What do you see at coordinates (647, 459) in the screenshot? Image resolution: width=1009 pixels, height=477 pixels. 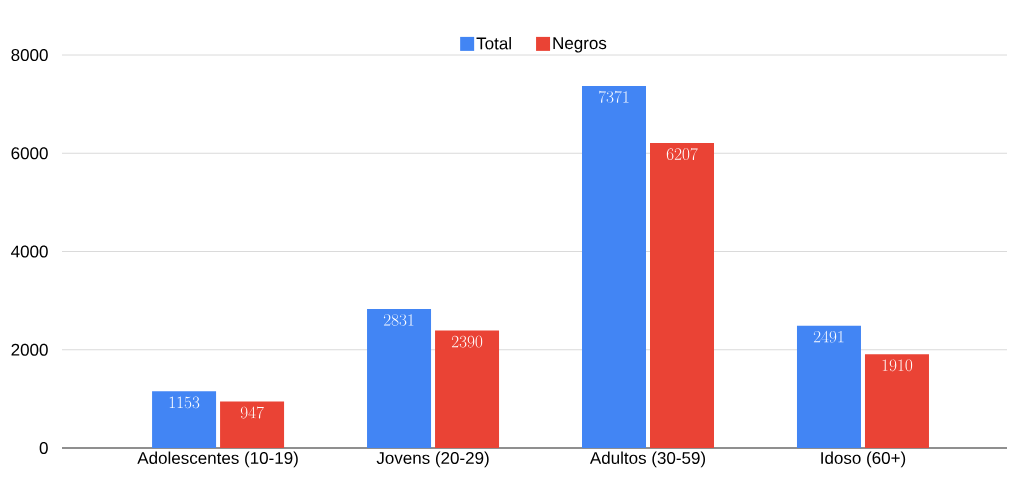 I see `x-tick-label: Adultos (30-59)` at bounding box center [647, 459].